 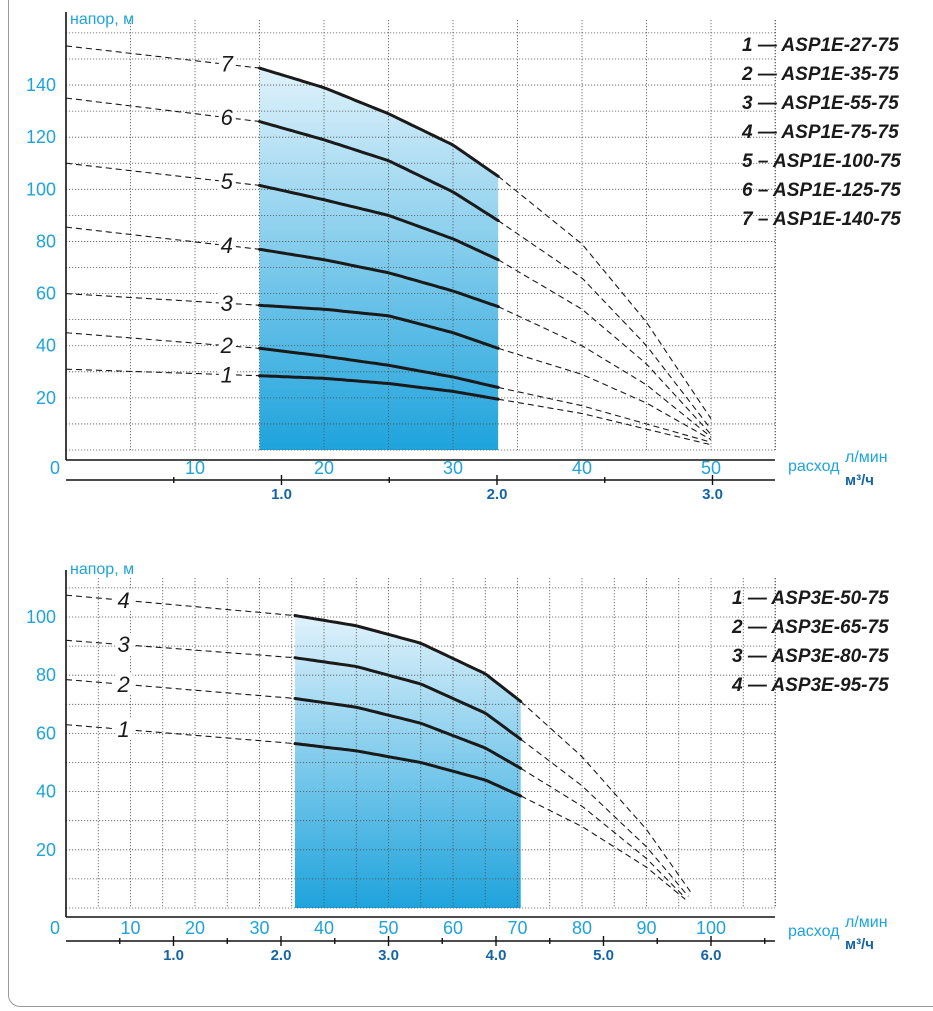 I want to click on m3h-tick-label: 6.0, so click(x=711, y=955).